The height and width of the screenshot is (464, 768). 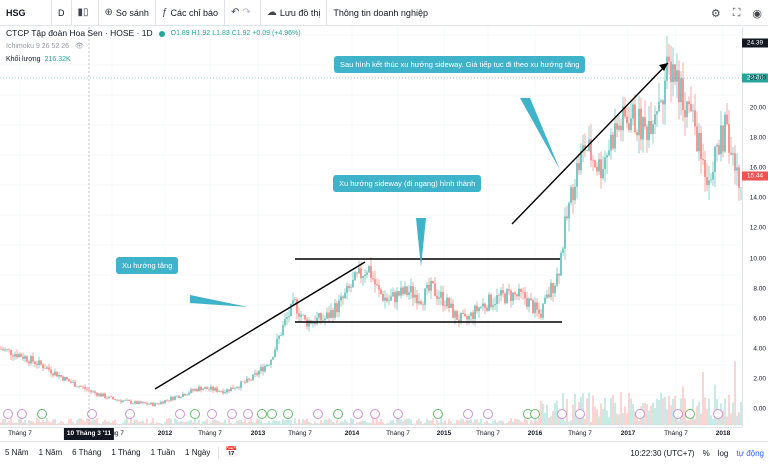 I want to click on cloud-icon: ☁, so click(x=271, y=12).